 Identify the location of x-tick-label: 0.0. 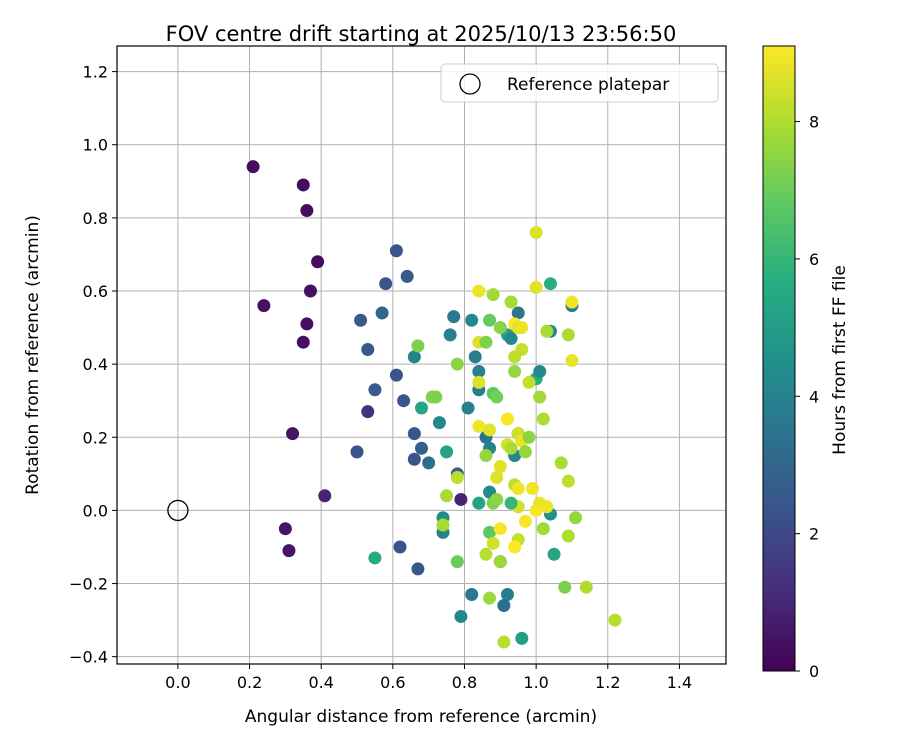
(177, 682).